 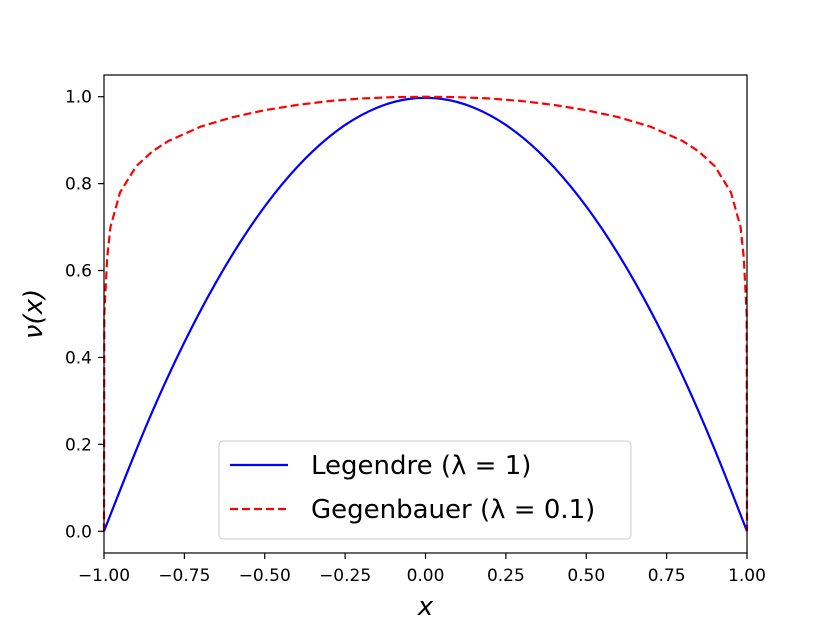 What do you see at coordinates (667, 576) in the screenshot?
I see `x-tick-label: 0.75` at bounding box center [667, 576].